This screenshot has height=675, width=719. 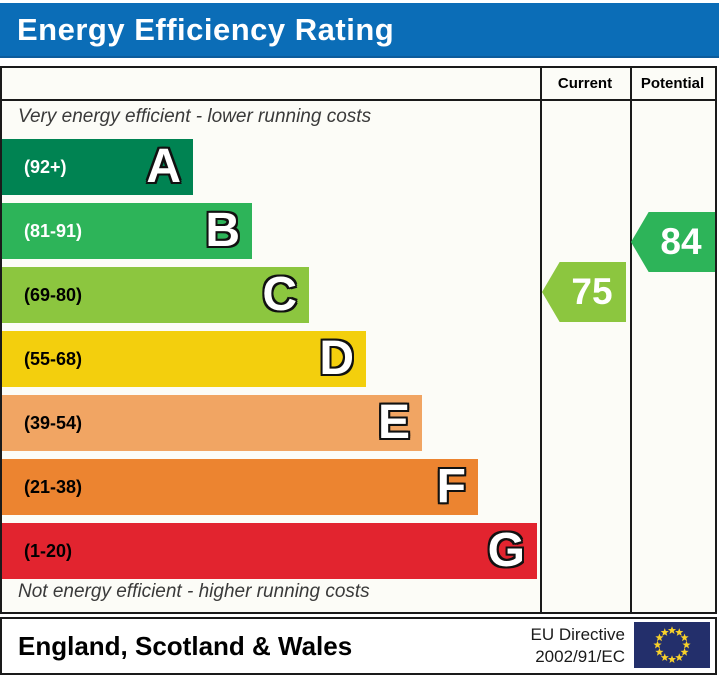 What do you see at coordinates (577, 634) in the screenshot?
I see `eu-directive-line1: EU Directive` at bounding box center [577, 634].